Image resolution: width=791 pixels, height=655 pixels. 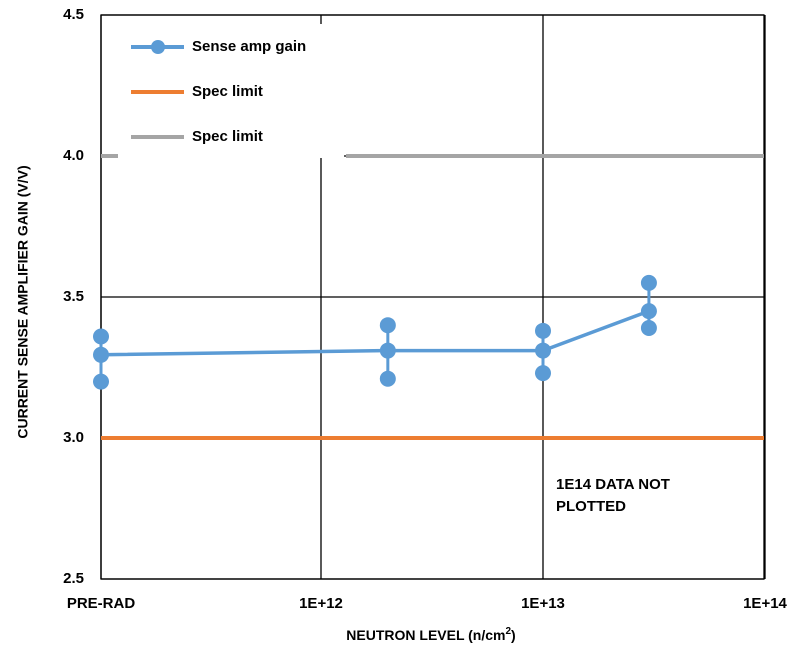 I want to click on legend: Sense amp gain Spec limit Spec limit, so click(x=231, y=91).